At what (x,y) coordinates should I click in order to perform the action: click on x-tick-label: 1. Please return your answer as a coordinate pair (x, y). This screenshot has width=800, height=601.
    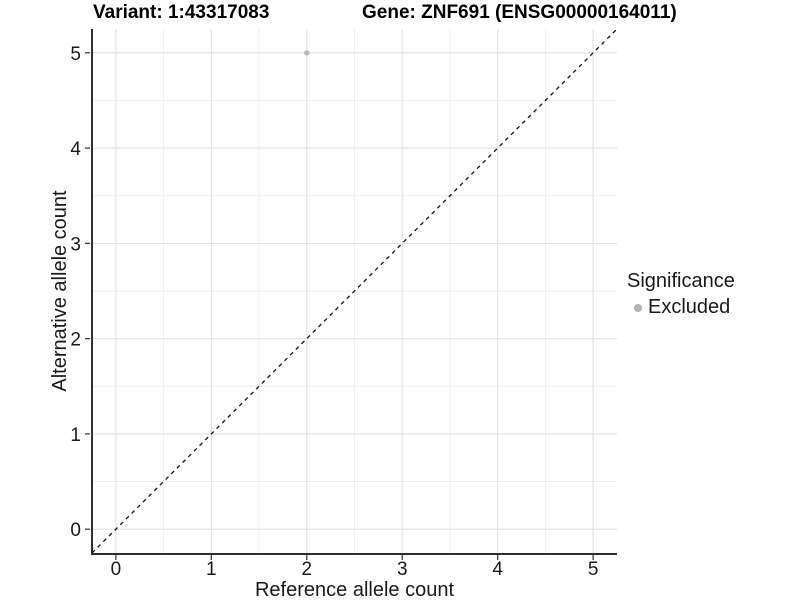
    Looking at the image, I should click on (211, 569).